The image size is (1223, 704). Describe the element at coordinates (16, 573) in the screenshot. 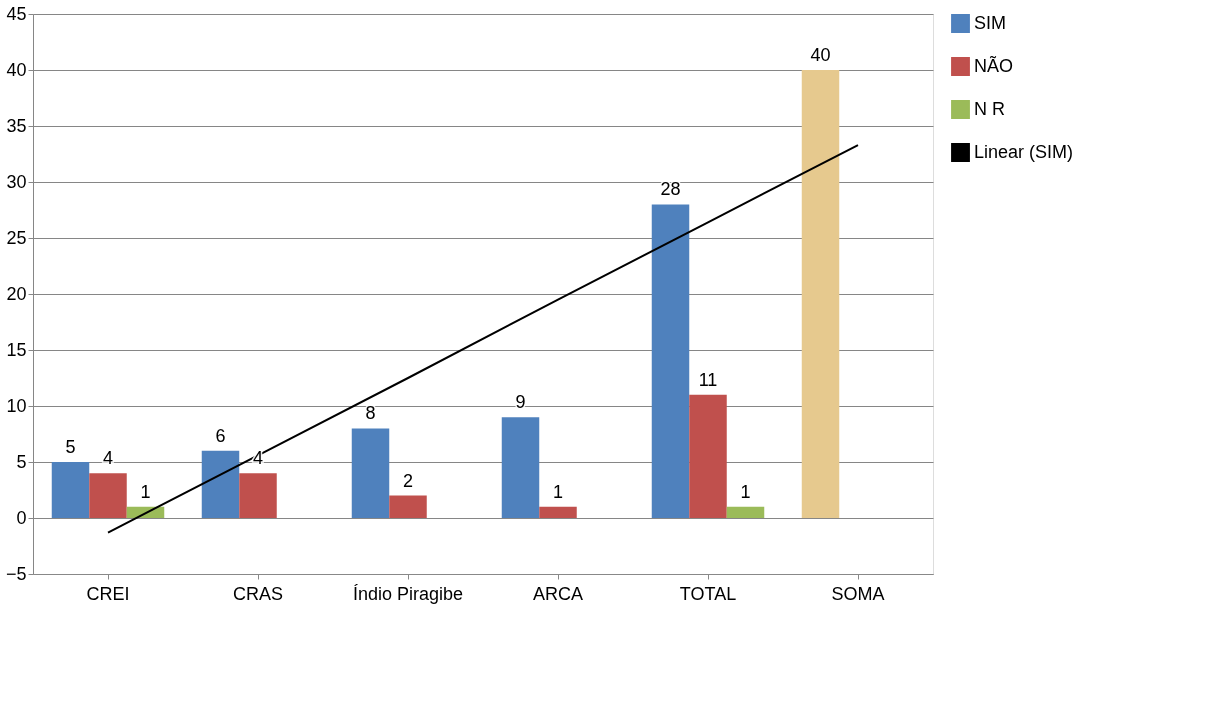

I see `y-tick-label: −5` at that location.